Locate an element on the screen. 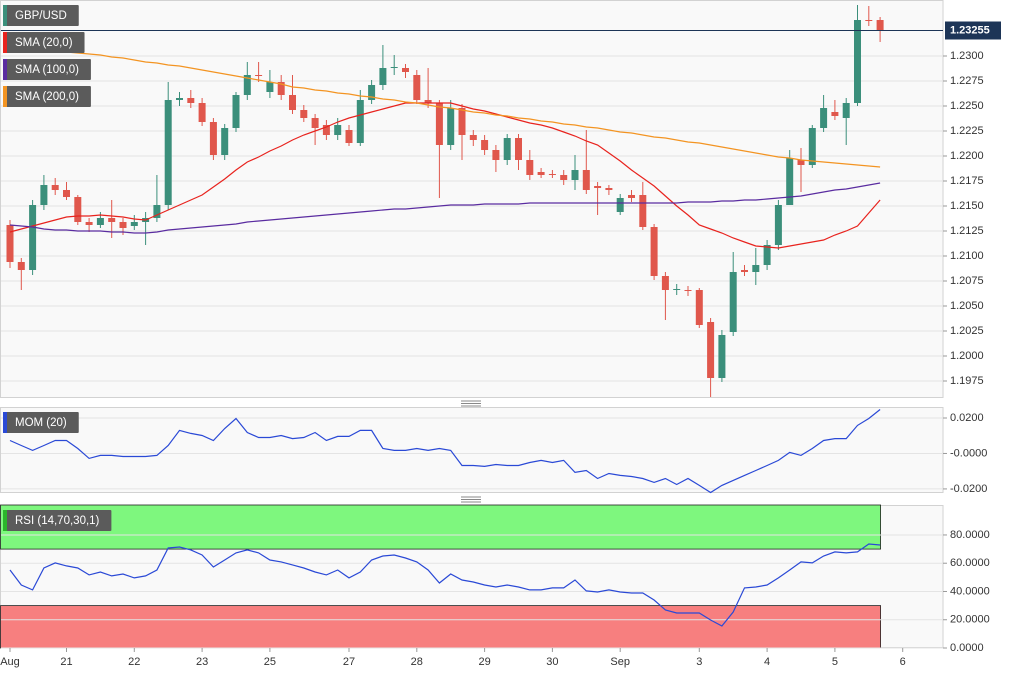  x-tick-label: 21 is located at coordinates (66, 662).